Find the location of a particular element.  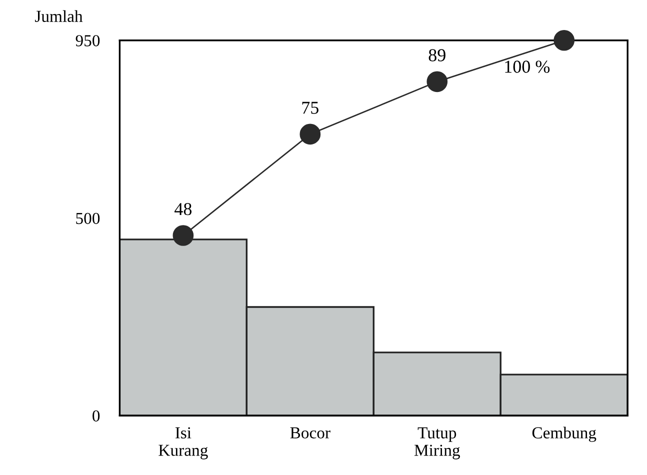

data-label: 75 is located at coordinates (310, 108).